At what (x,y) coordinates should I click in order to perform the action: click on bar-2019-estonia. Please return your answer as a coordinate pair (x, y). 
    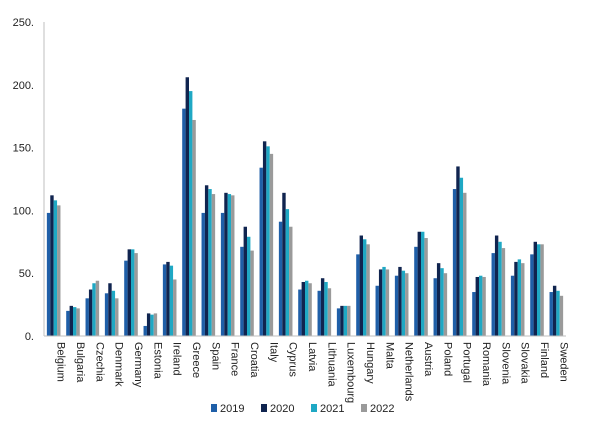
    Looking at the image, I should click on (145, 330).